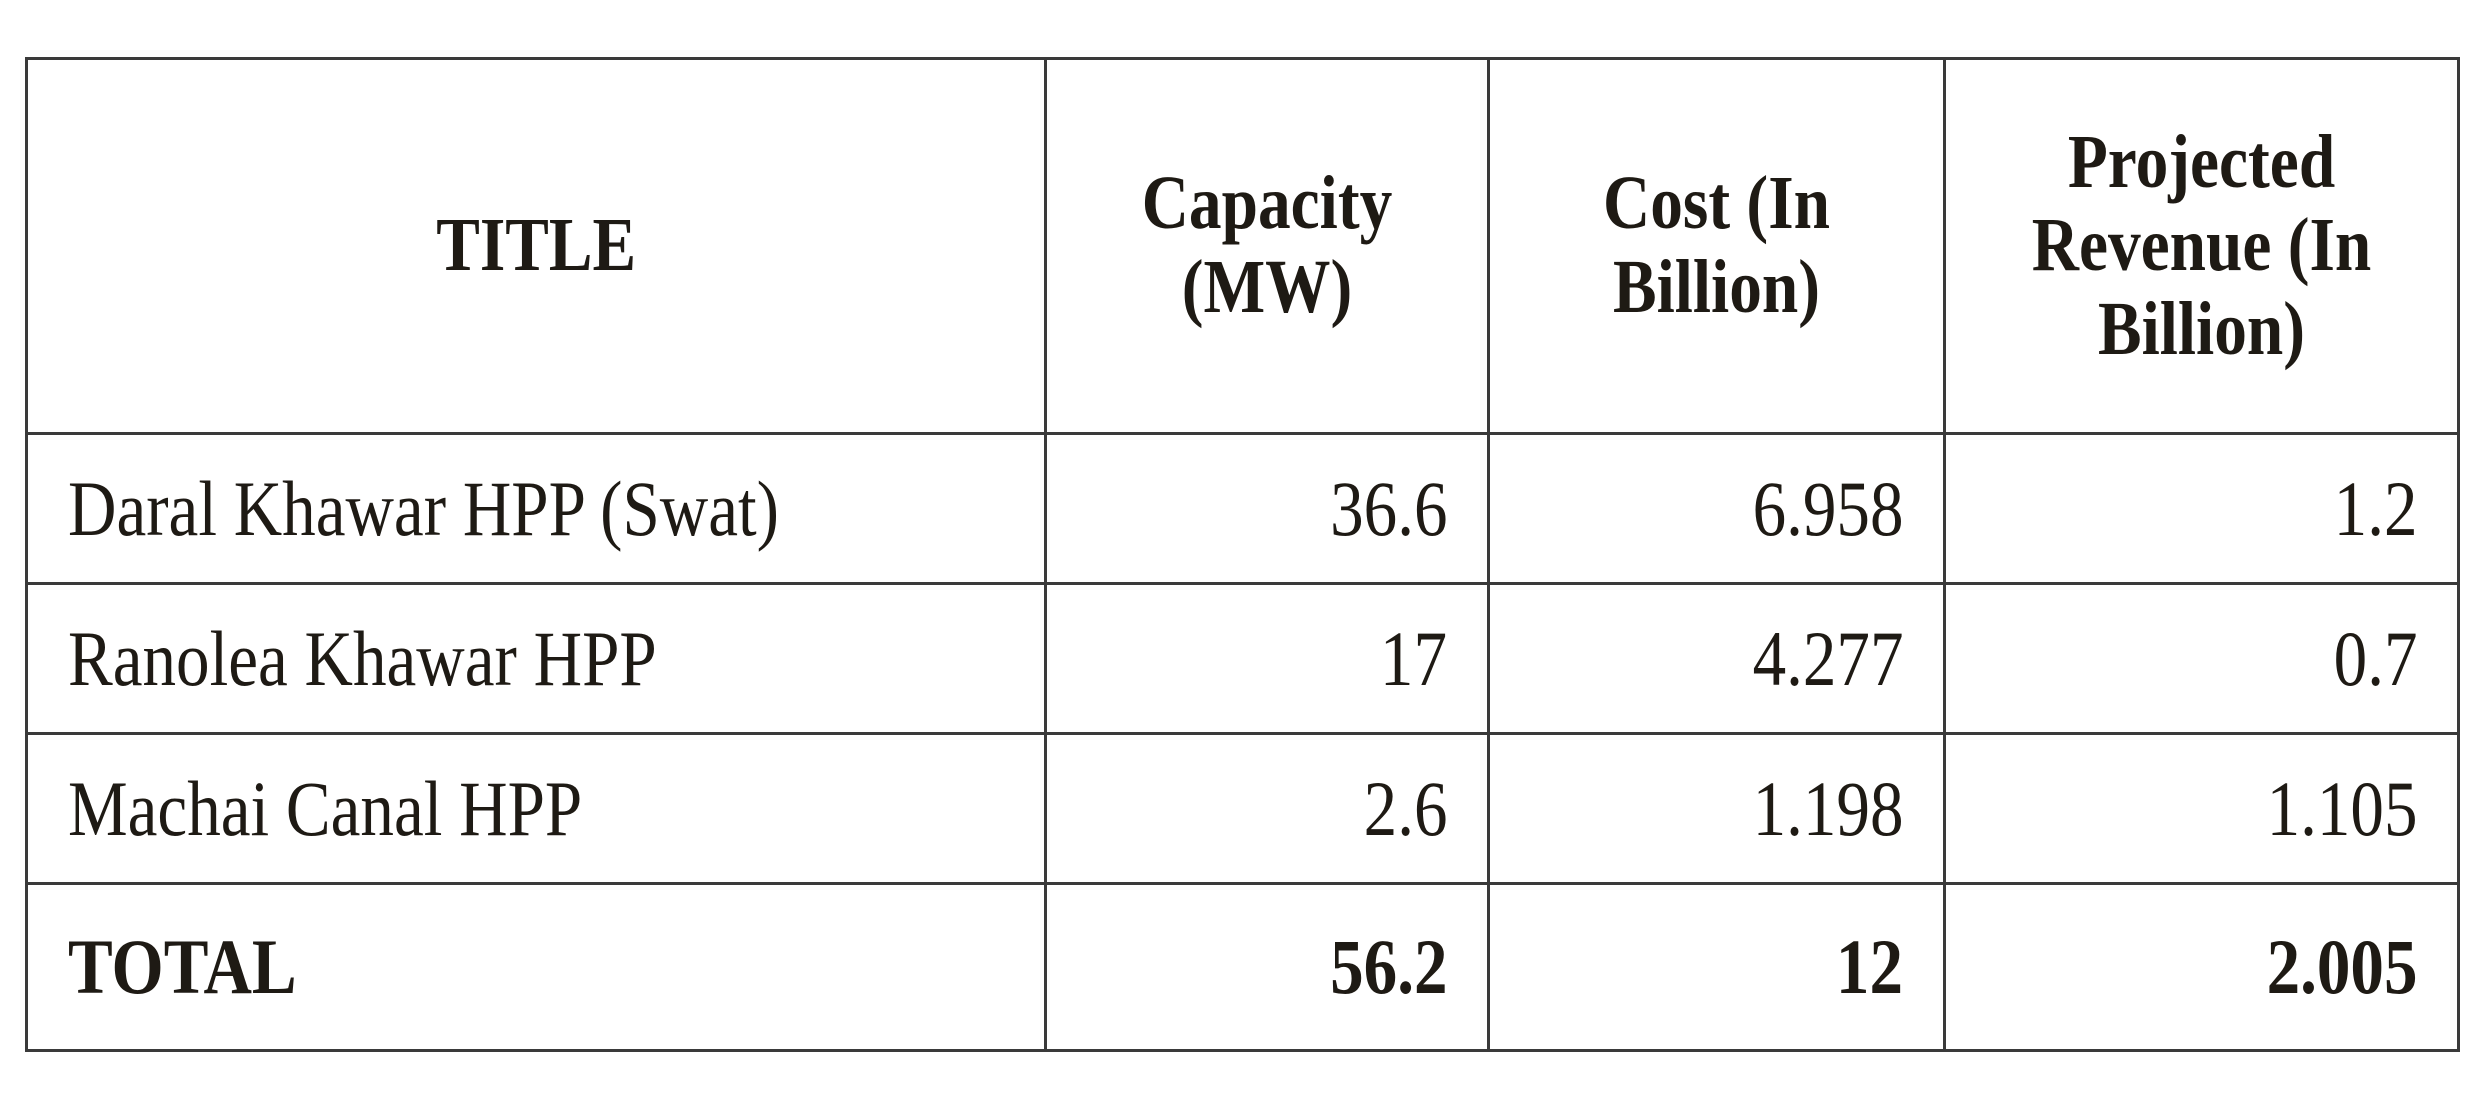  Describe the element at coordinates (1716, 508) in the screenshot. I see `cost-cell: 6.958` at that location.